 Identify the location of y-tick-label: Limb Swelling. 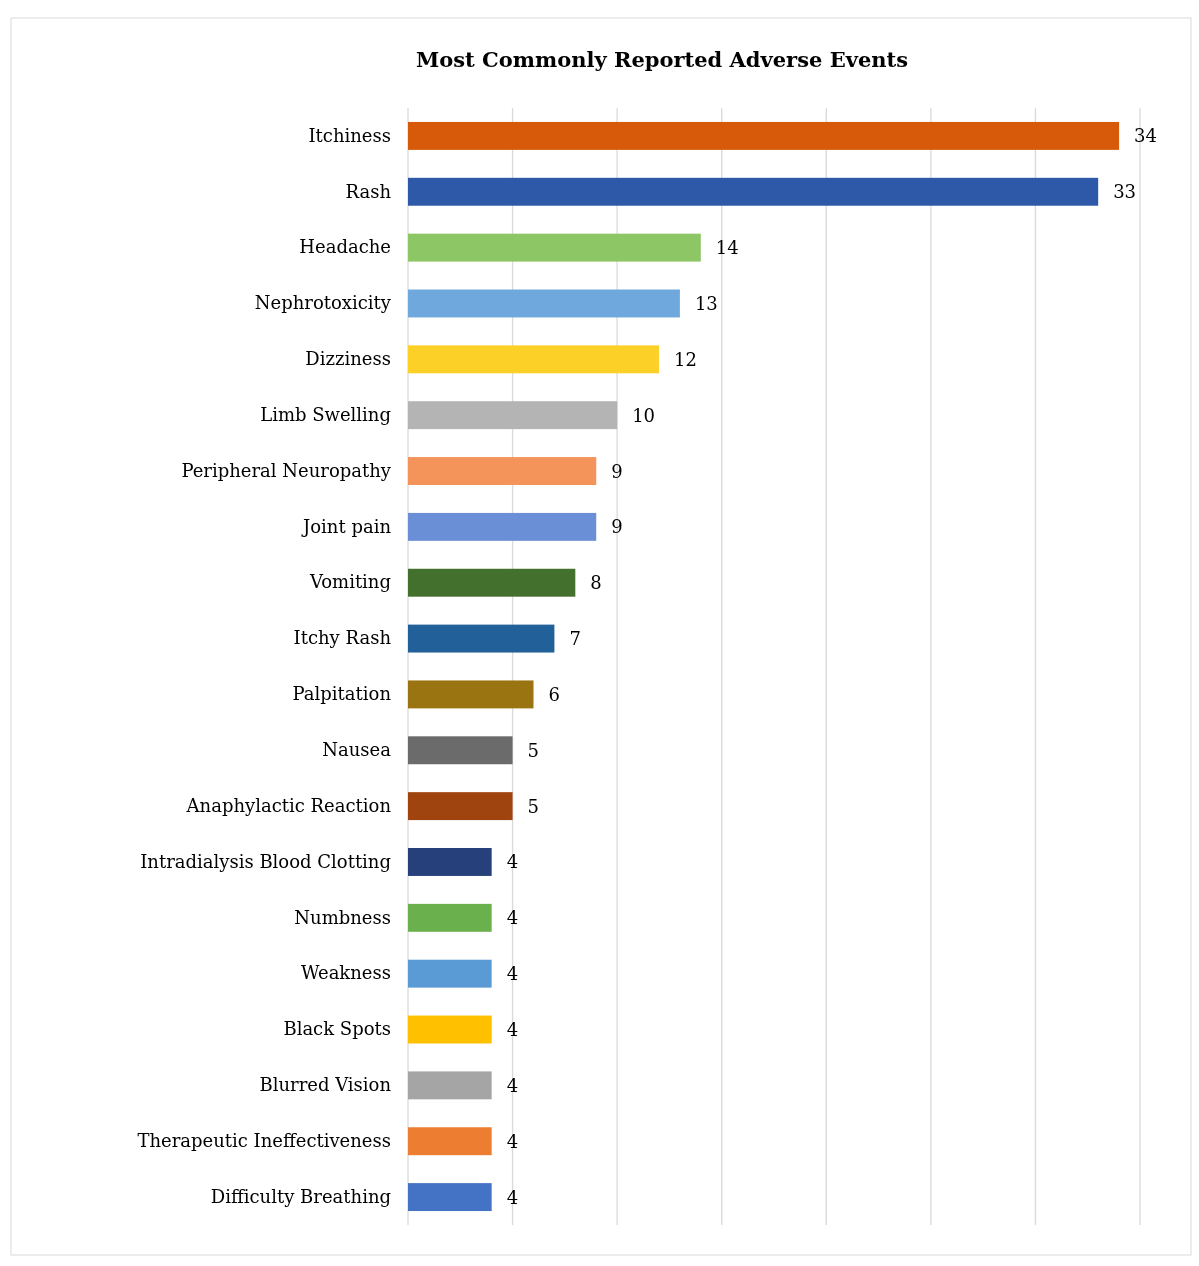
(325, 414).